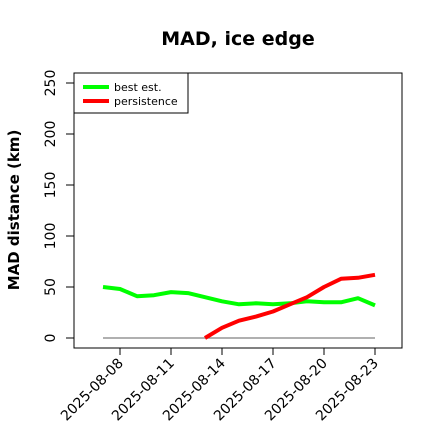 The width and height of the screenshot is (440, 440). What do you see at coordinates (51, 236) in the screenshot?
I see `y-tick-label: 100` at bounding box center [51, 236].